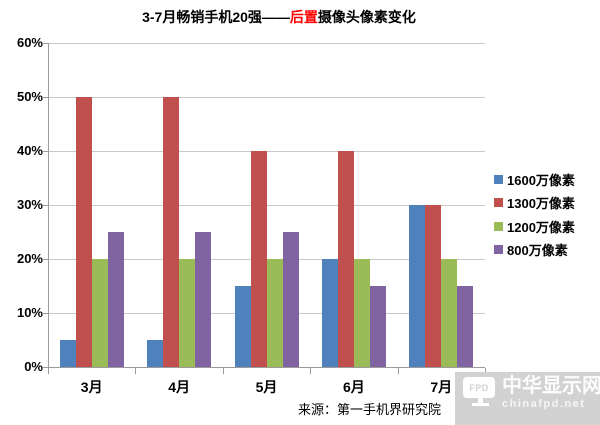 The height and width of the screenshot is (425, 600). I want to click on x-label-7月: 7月, so click(441, 387).